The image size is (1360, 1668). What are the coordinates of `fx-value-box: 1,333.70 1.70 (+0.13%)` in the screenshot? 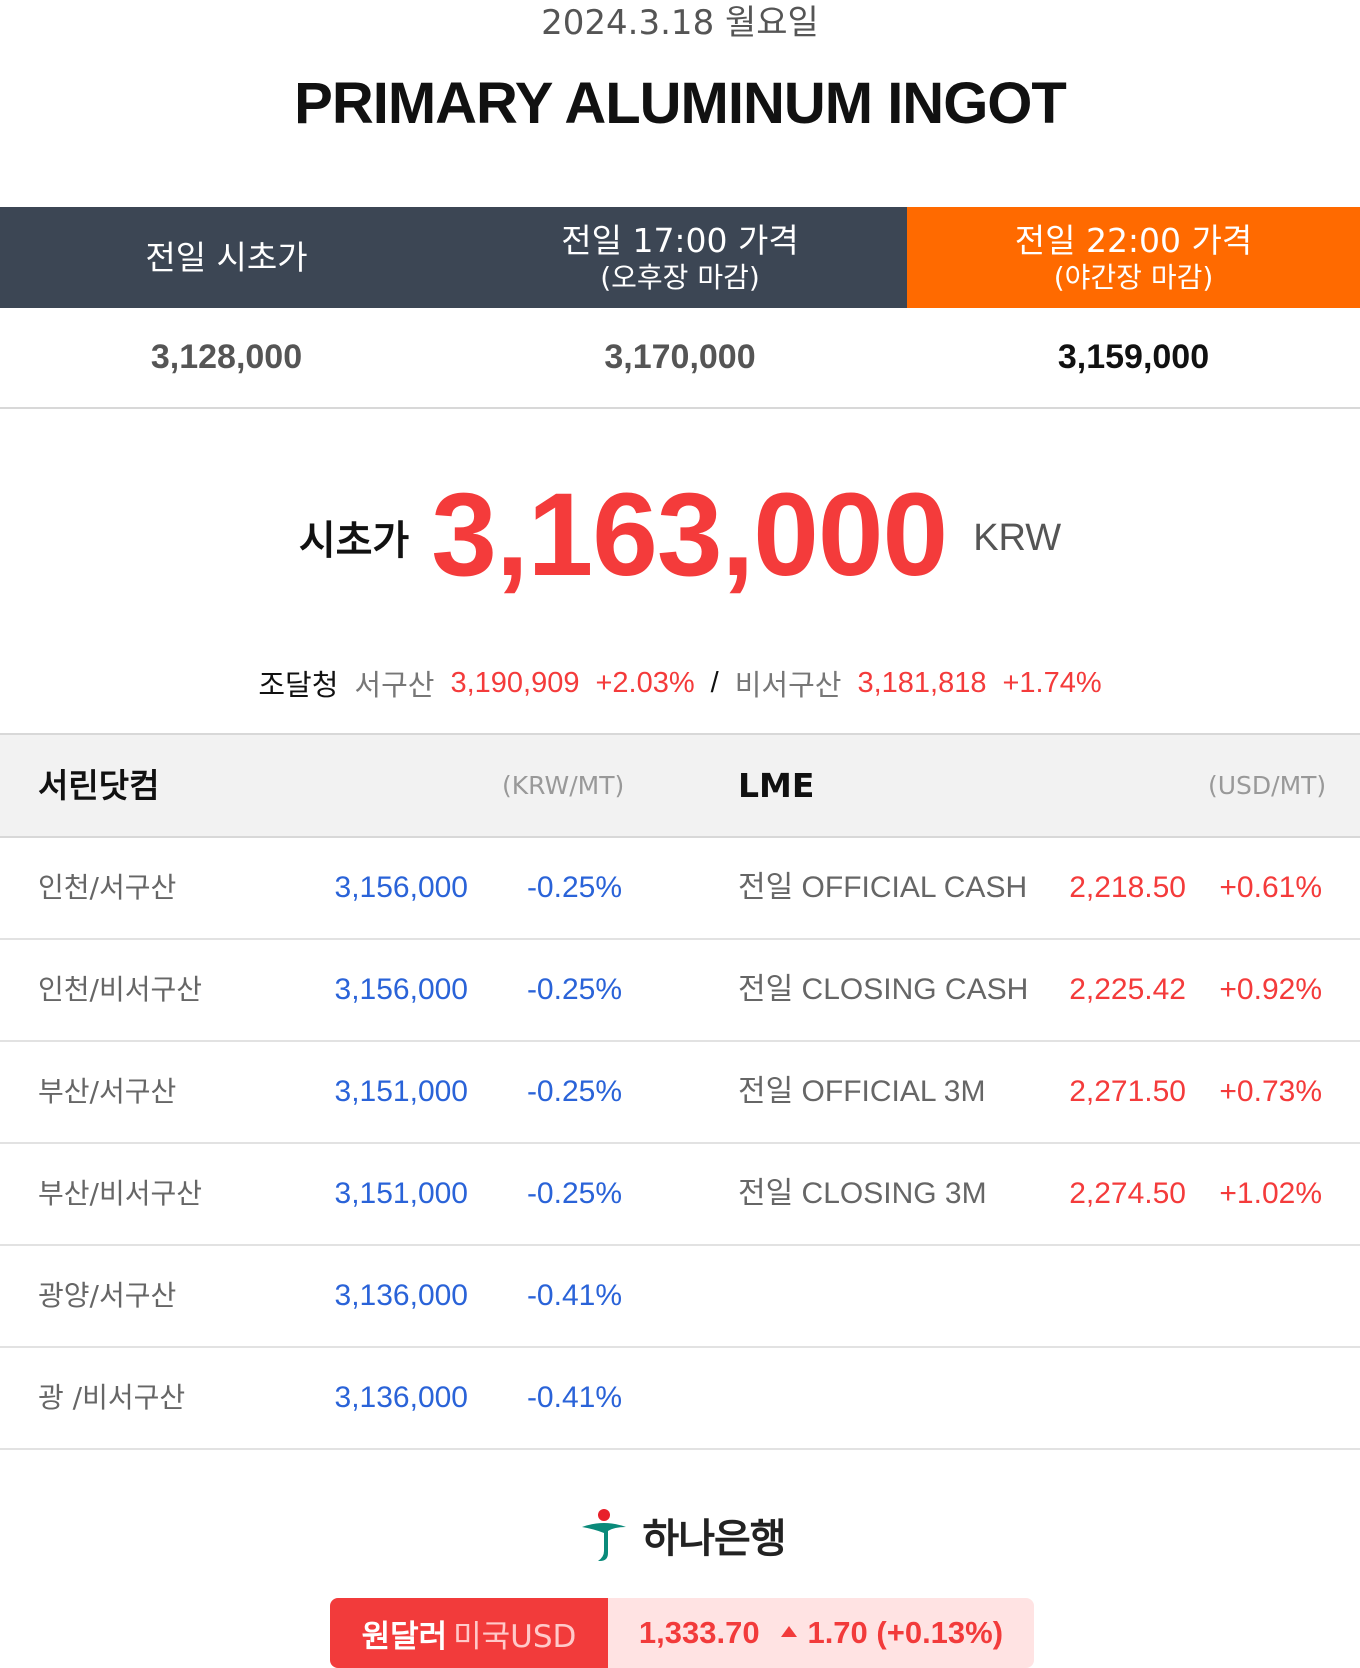 It's located at (821, 1633).